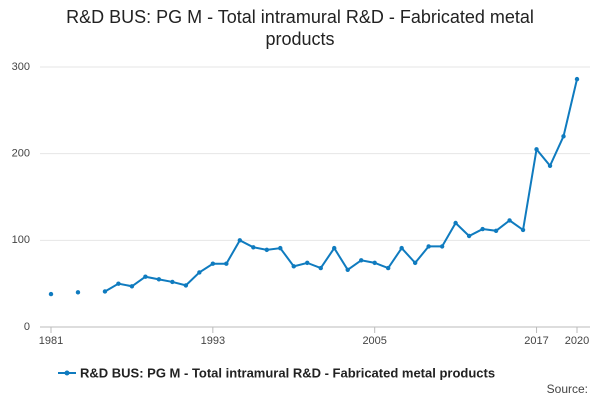 Image resolution: width=600 pixels, height=400 pixels. What do you see at coordinates (21, 154) in the screenshot?
I see `y-tick-label: 200` at bounding box center [21, 154].